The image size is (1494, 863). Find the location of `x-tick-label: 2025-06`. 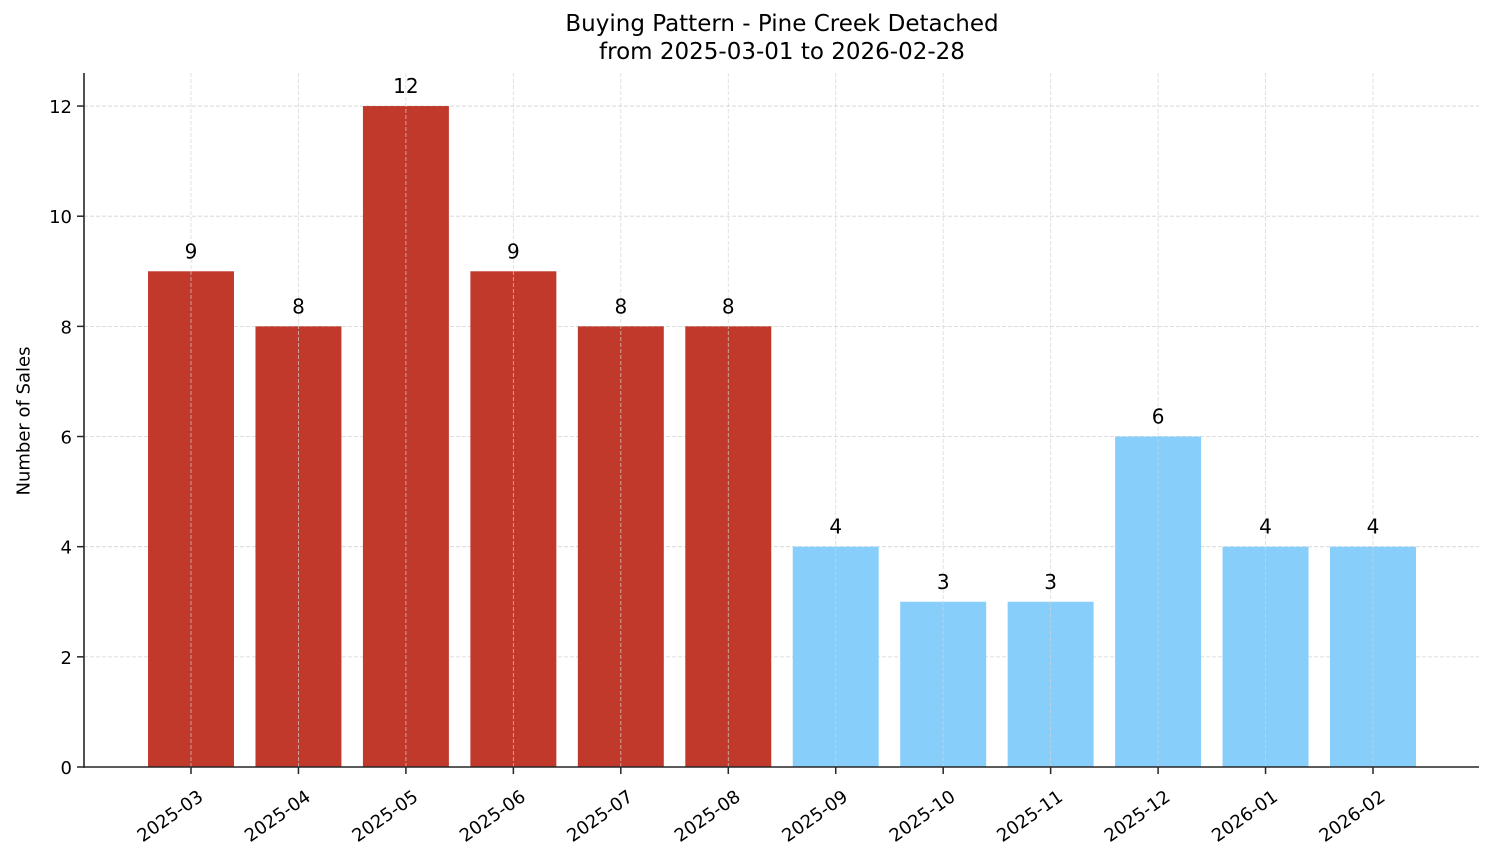

x-tick-label: 2025-06 is located at coordinates (493, 816).